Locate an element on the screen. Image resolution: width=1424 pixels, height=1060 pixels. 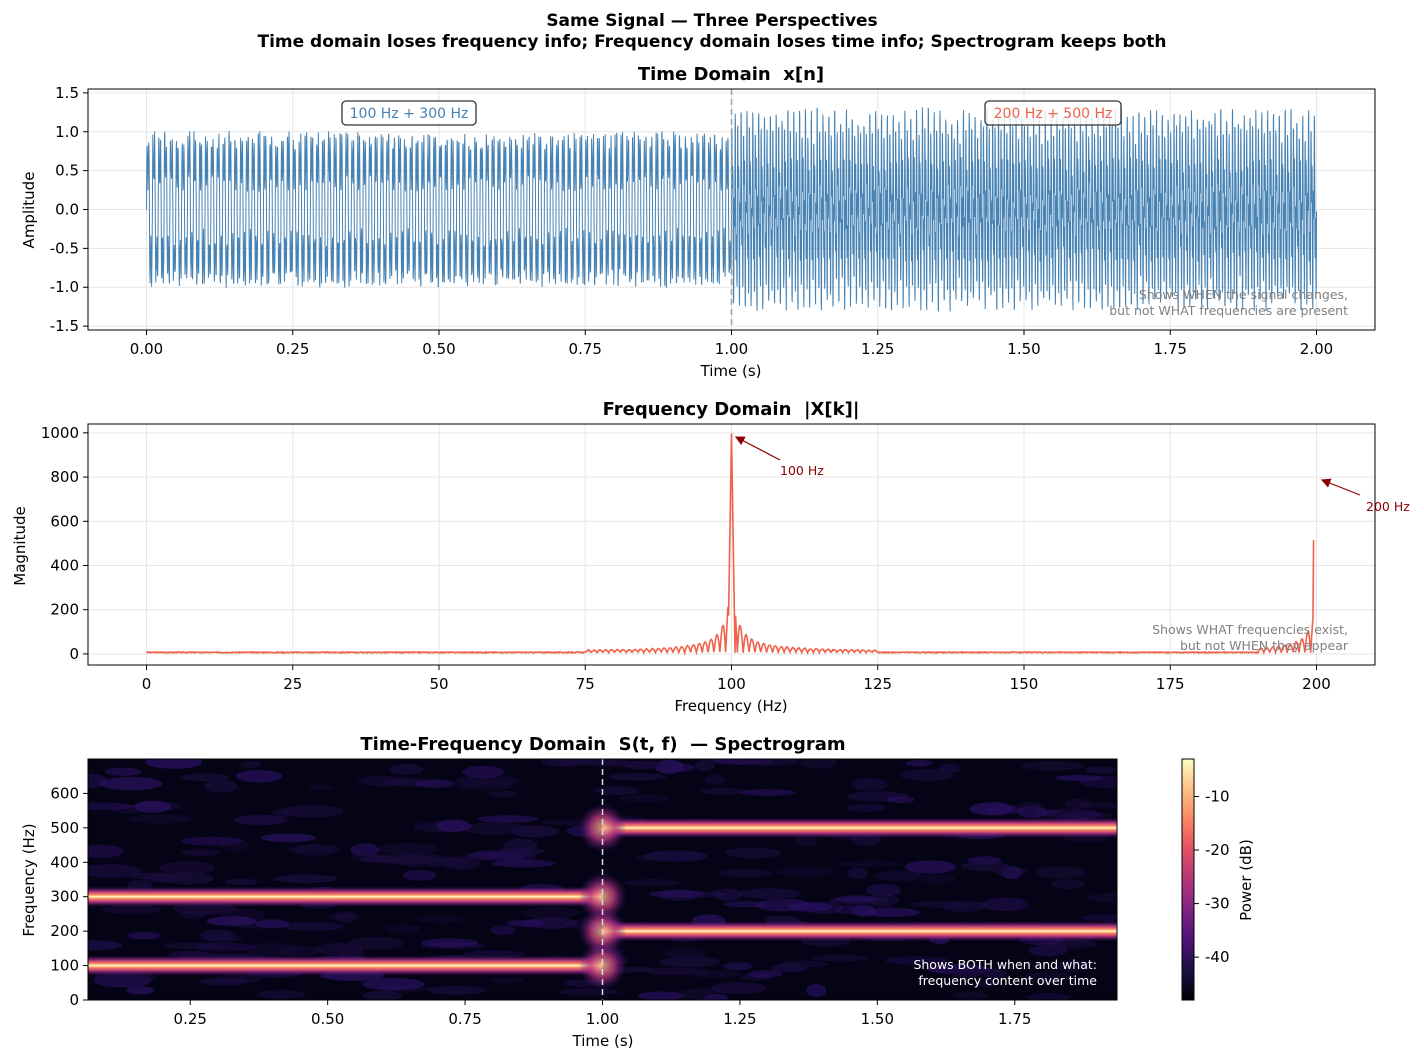
spec-x-ticks: 0.25 0.50 0.75 1.00 1.25 1.50 1.75 is located at coordinates (602, 1014).